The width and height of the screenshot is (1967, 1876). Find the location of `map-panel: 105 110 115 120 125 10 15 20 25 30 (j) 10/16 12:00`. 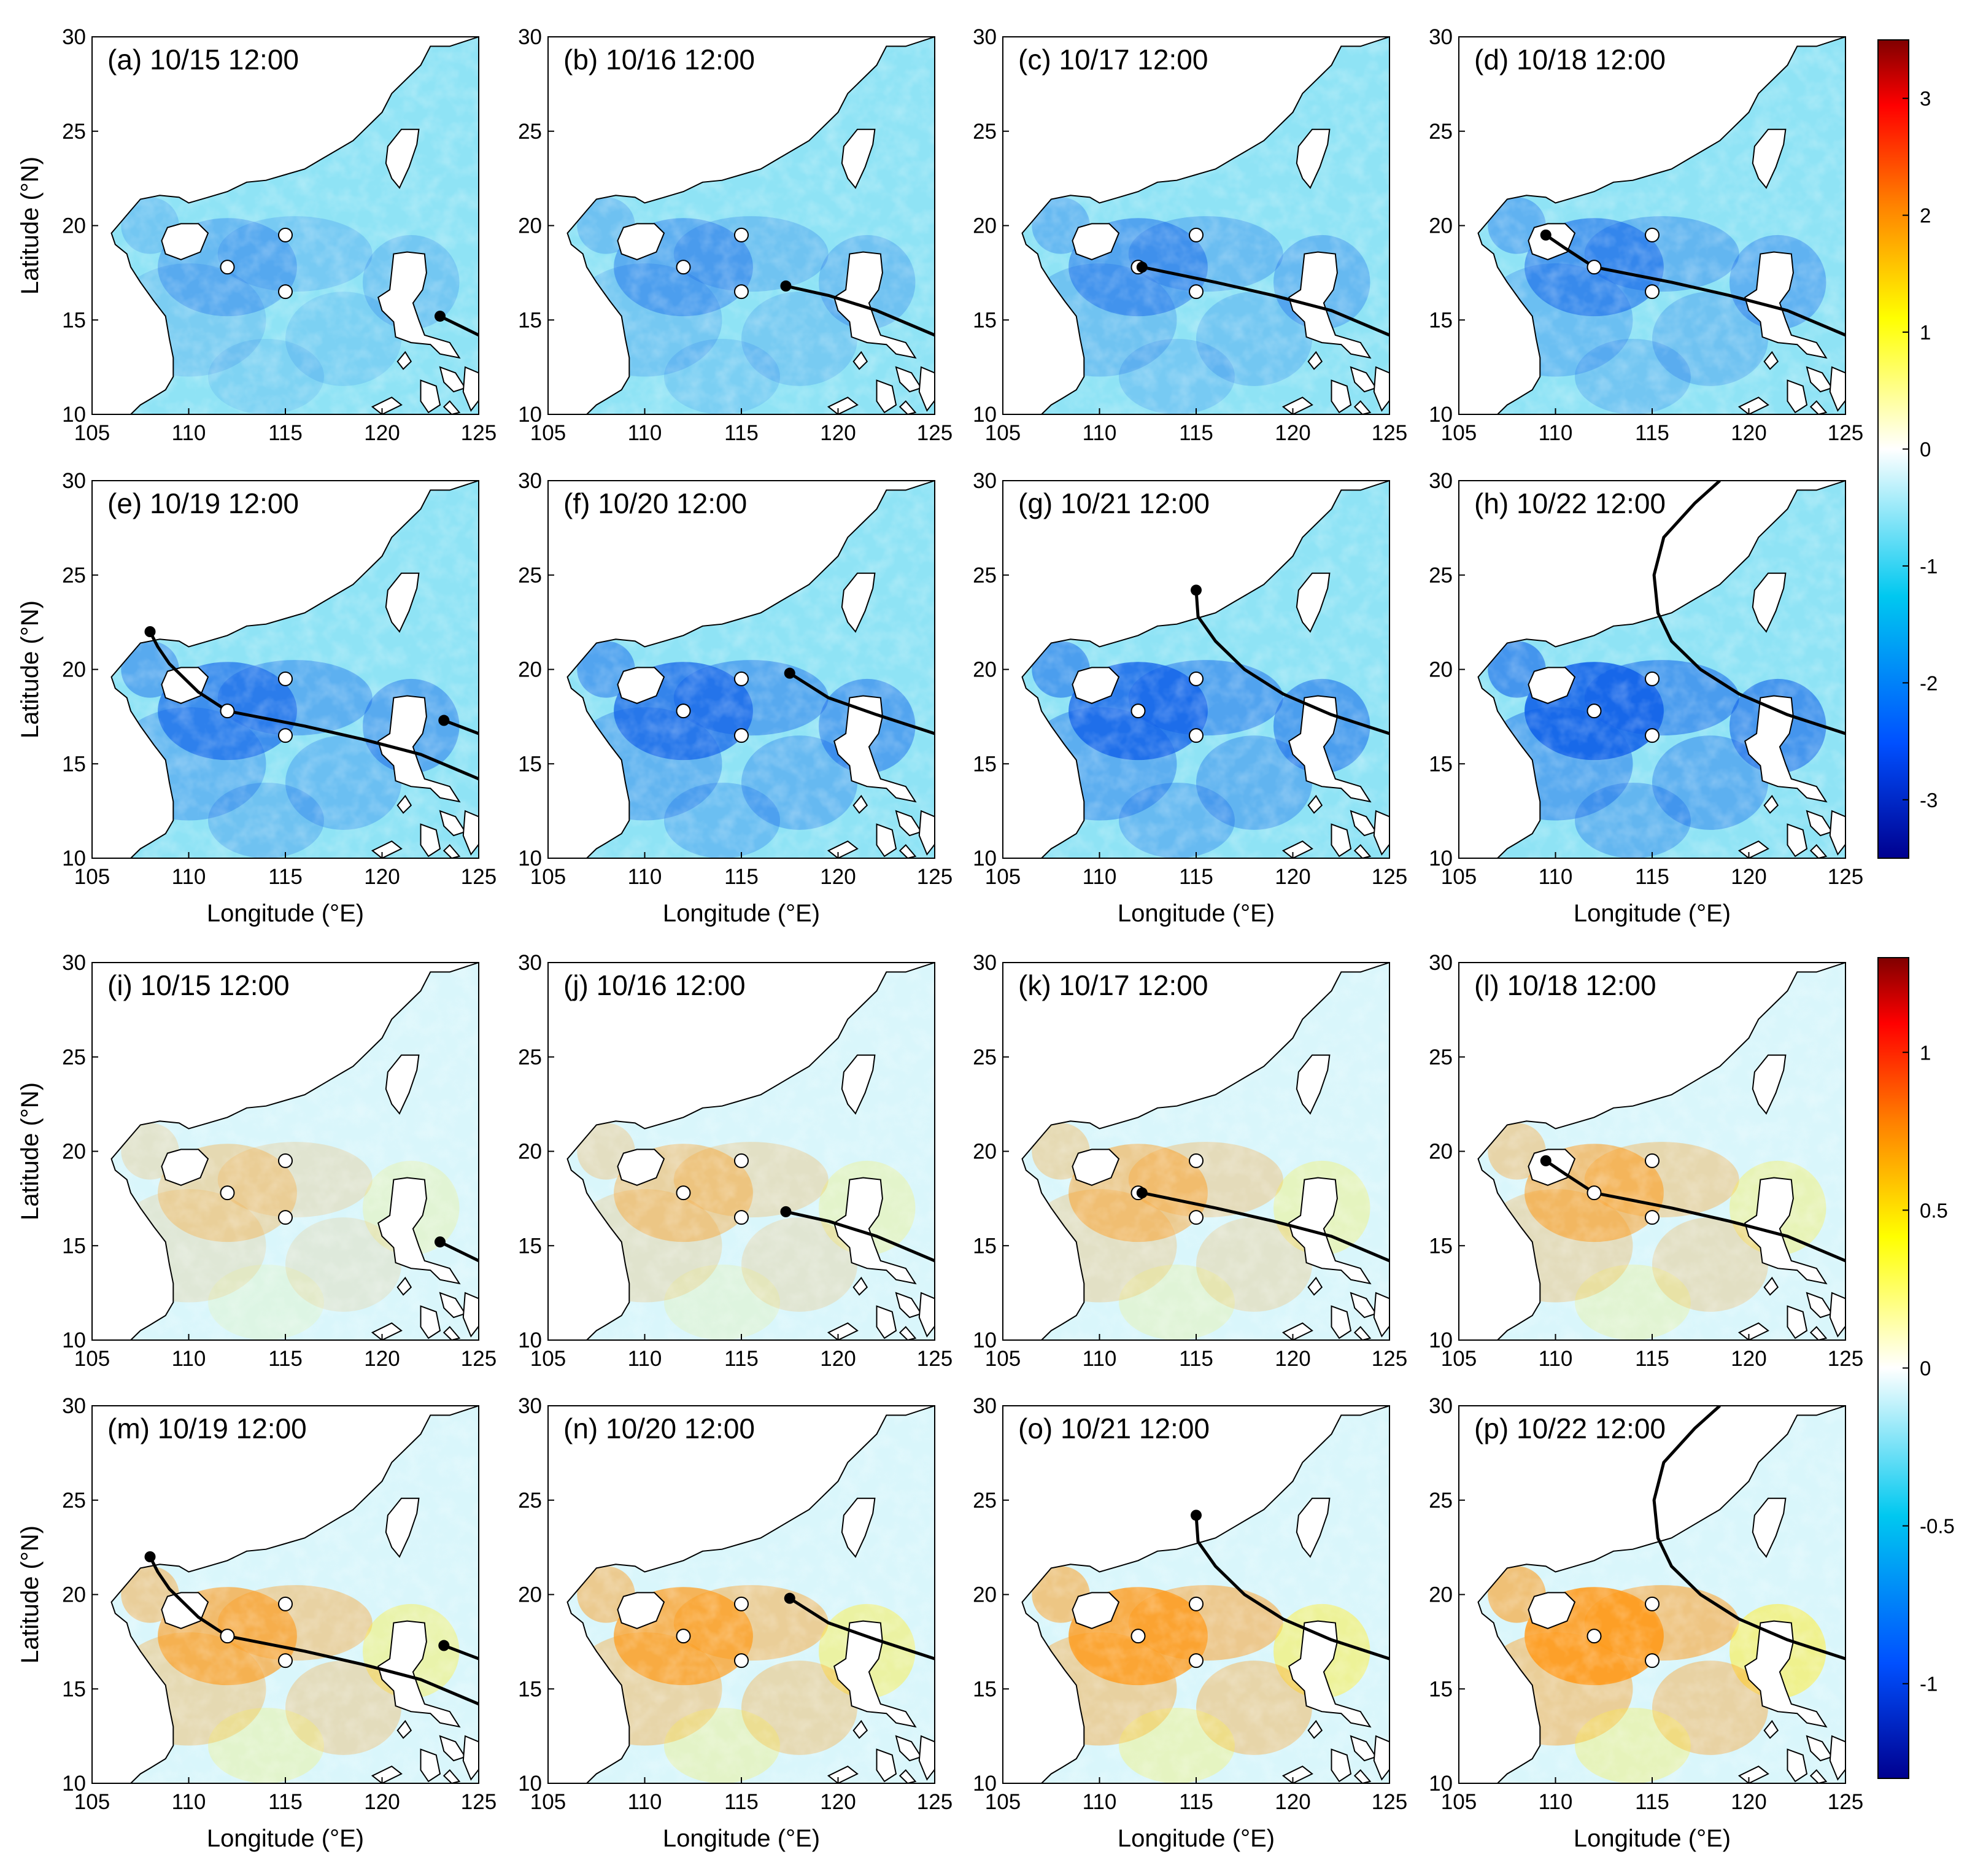

map-panel: 105 110 115 120 125 10 15 20 25 30 (j) 10/16 12:00 is located at coordinates (735, 1161).